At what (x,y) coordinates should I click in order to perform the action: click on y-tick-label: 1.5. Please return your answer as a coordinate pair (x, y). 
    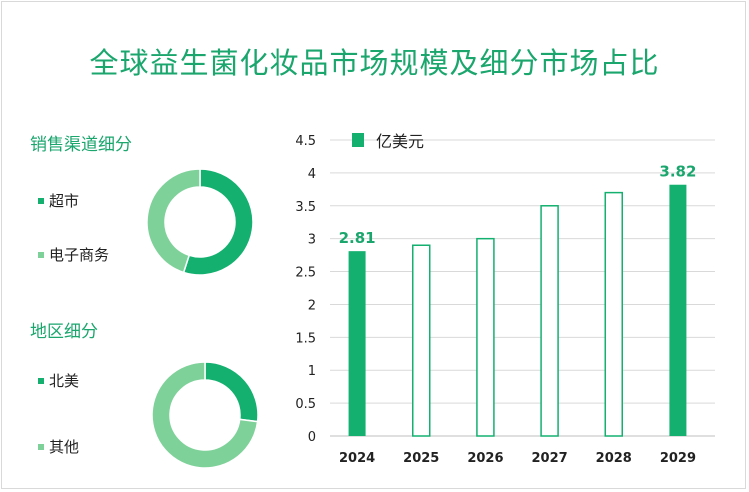
    Looking at the image, I should click on (305, 338).